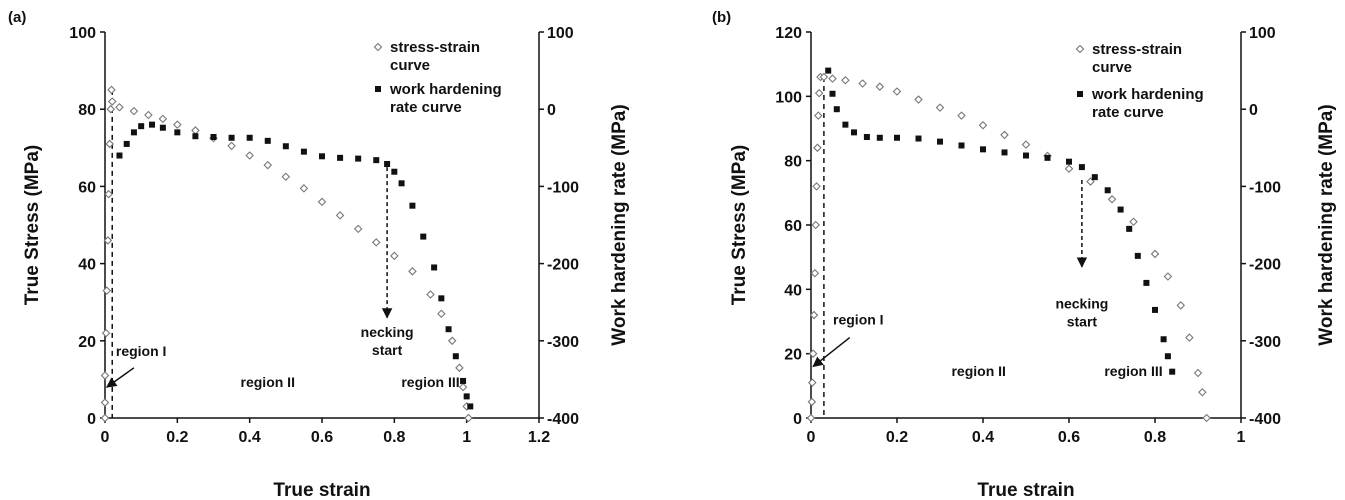 This screenshot has height=500, width=1345. Describe the element at coordinates (793, 226) in the screenshot. I see `y-tick-label: 60` at that location.